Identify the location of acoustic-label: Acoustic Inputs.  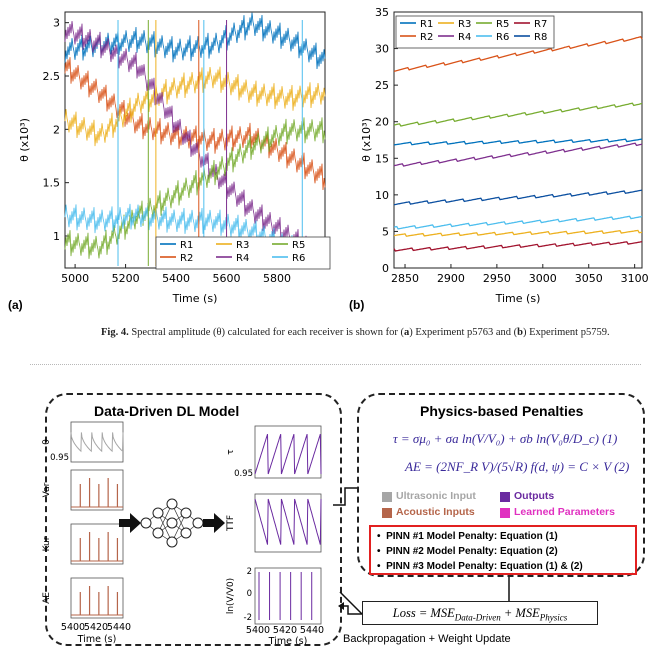
(435, 512).